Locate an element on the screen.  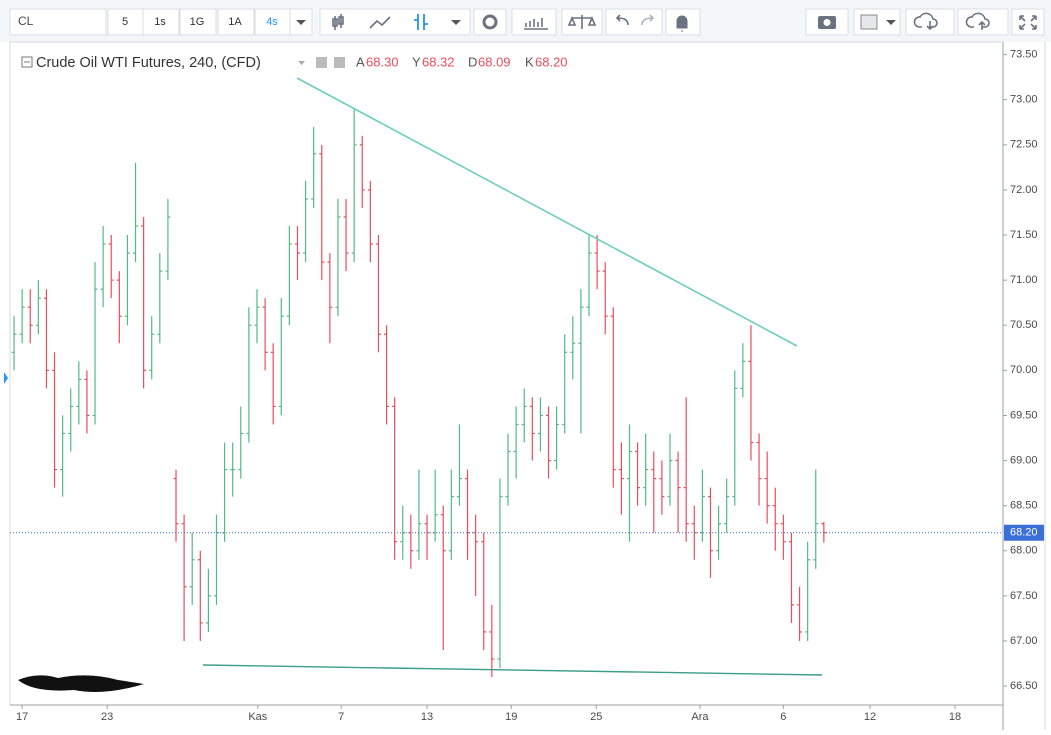
y-tick-label: 67.50 is located at coordinates (1024, 596).